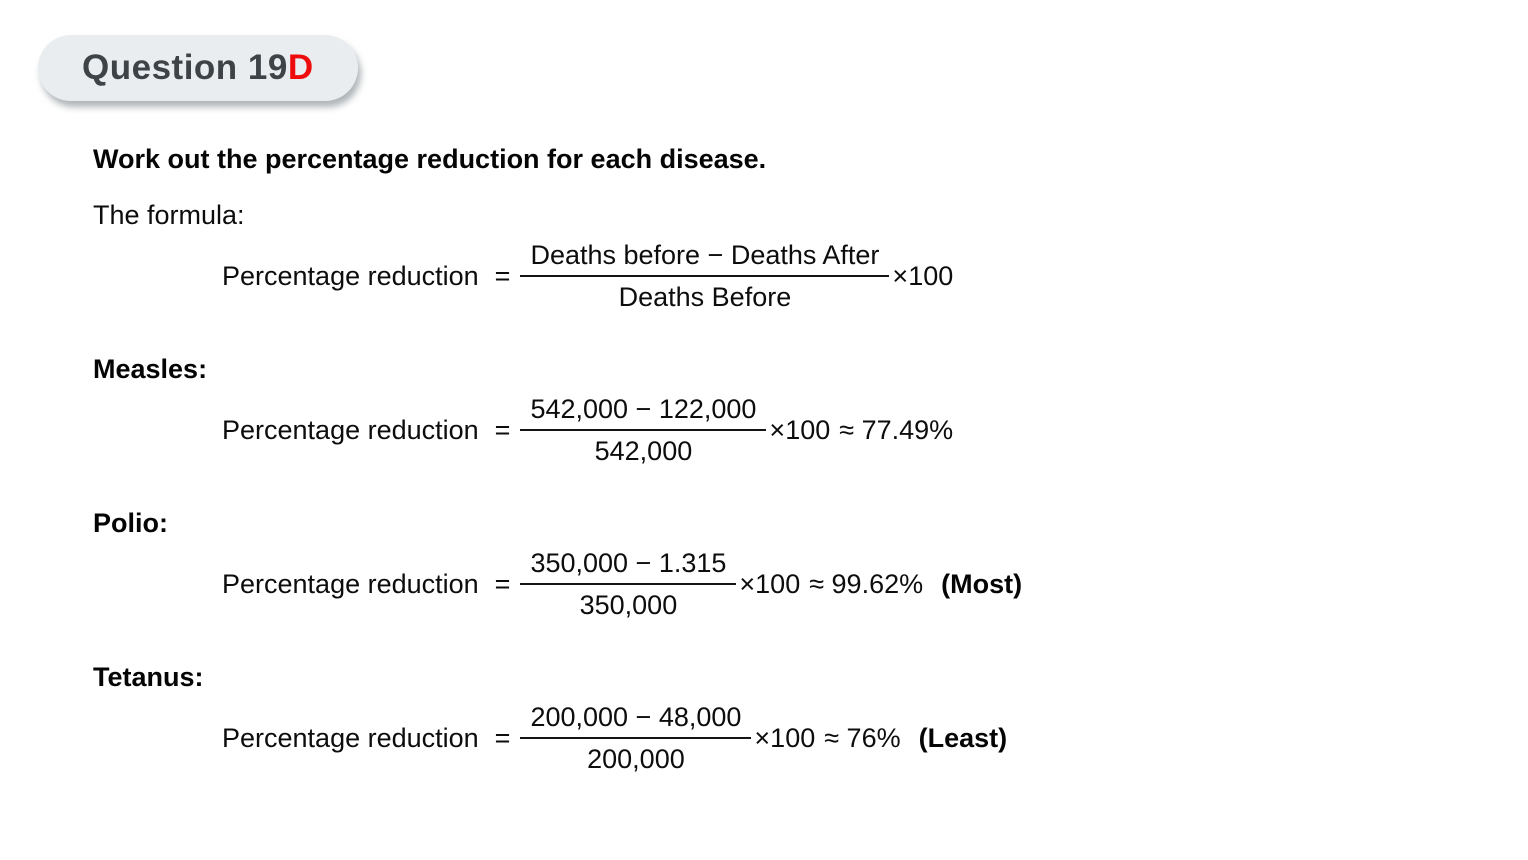  What do you see at coordinates (628, 605) in the screenshot?
I see `fraction-denominator: 350,000` at bounding box center [628, 605].